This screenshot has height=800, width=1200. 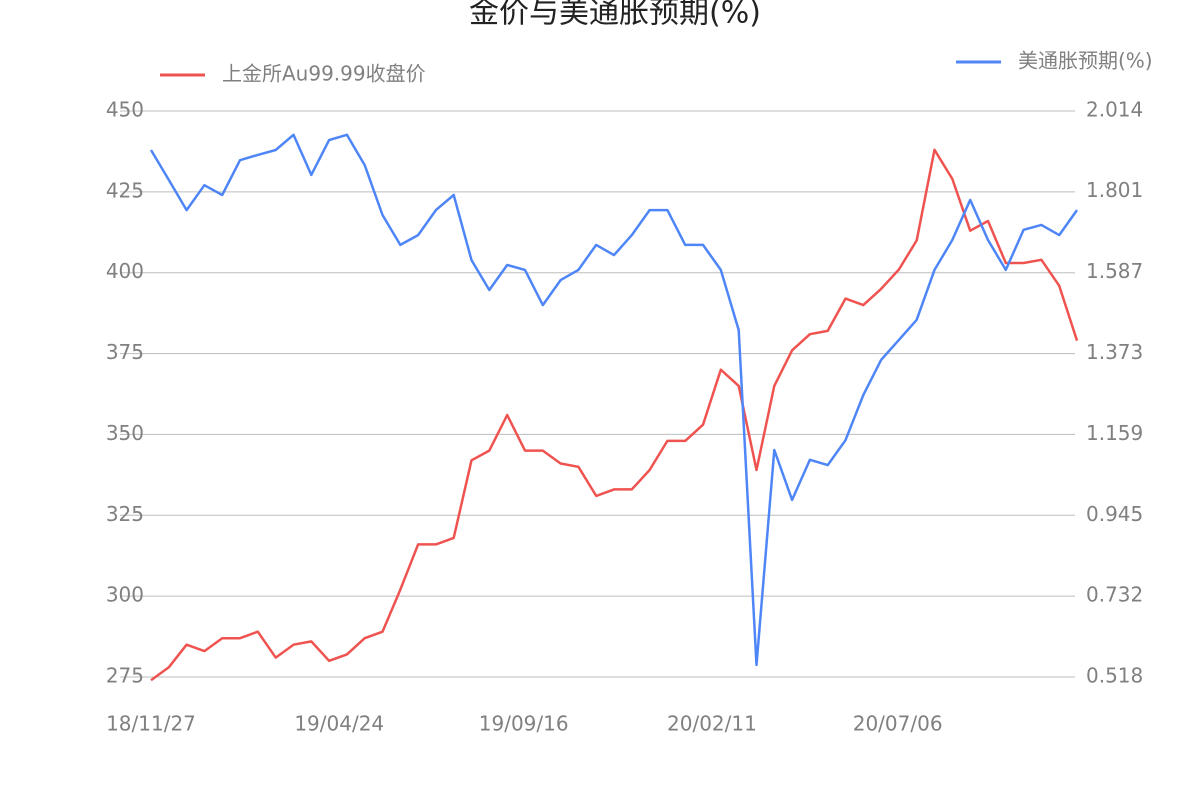 What do you see at coordinates (125, 190) in the screenshot?
I see `y-tick-label: 425` at bounding box center [125, 190].